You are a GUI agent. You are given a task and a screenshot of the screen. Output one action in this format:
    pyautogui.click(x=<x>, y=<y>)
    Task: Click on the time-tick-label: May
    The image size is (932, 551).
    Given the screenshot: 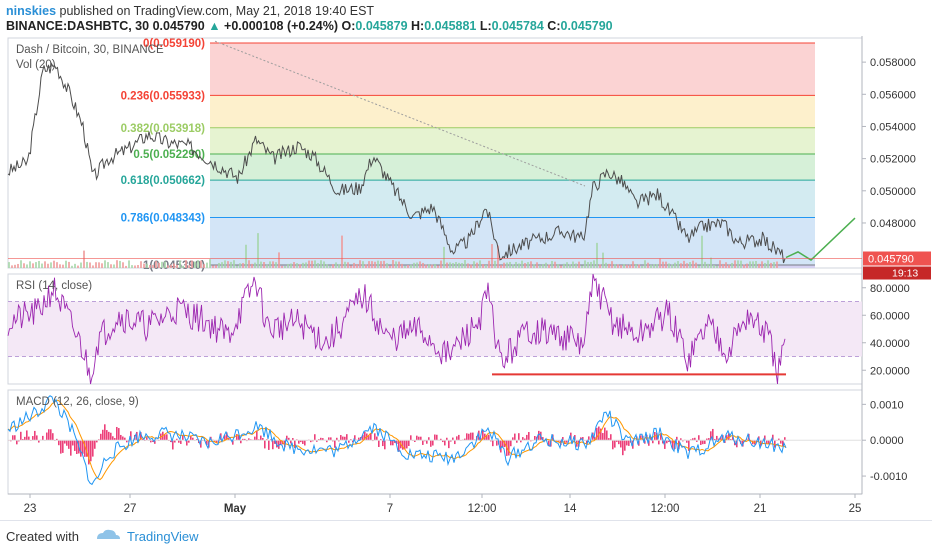 What is the action you would take?
    pyautogui.click(x=235, y=509)
    